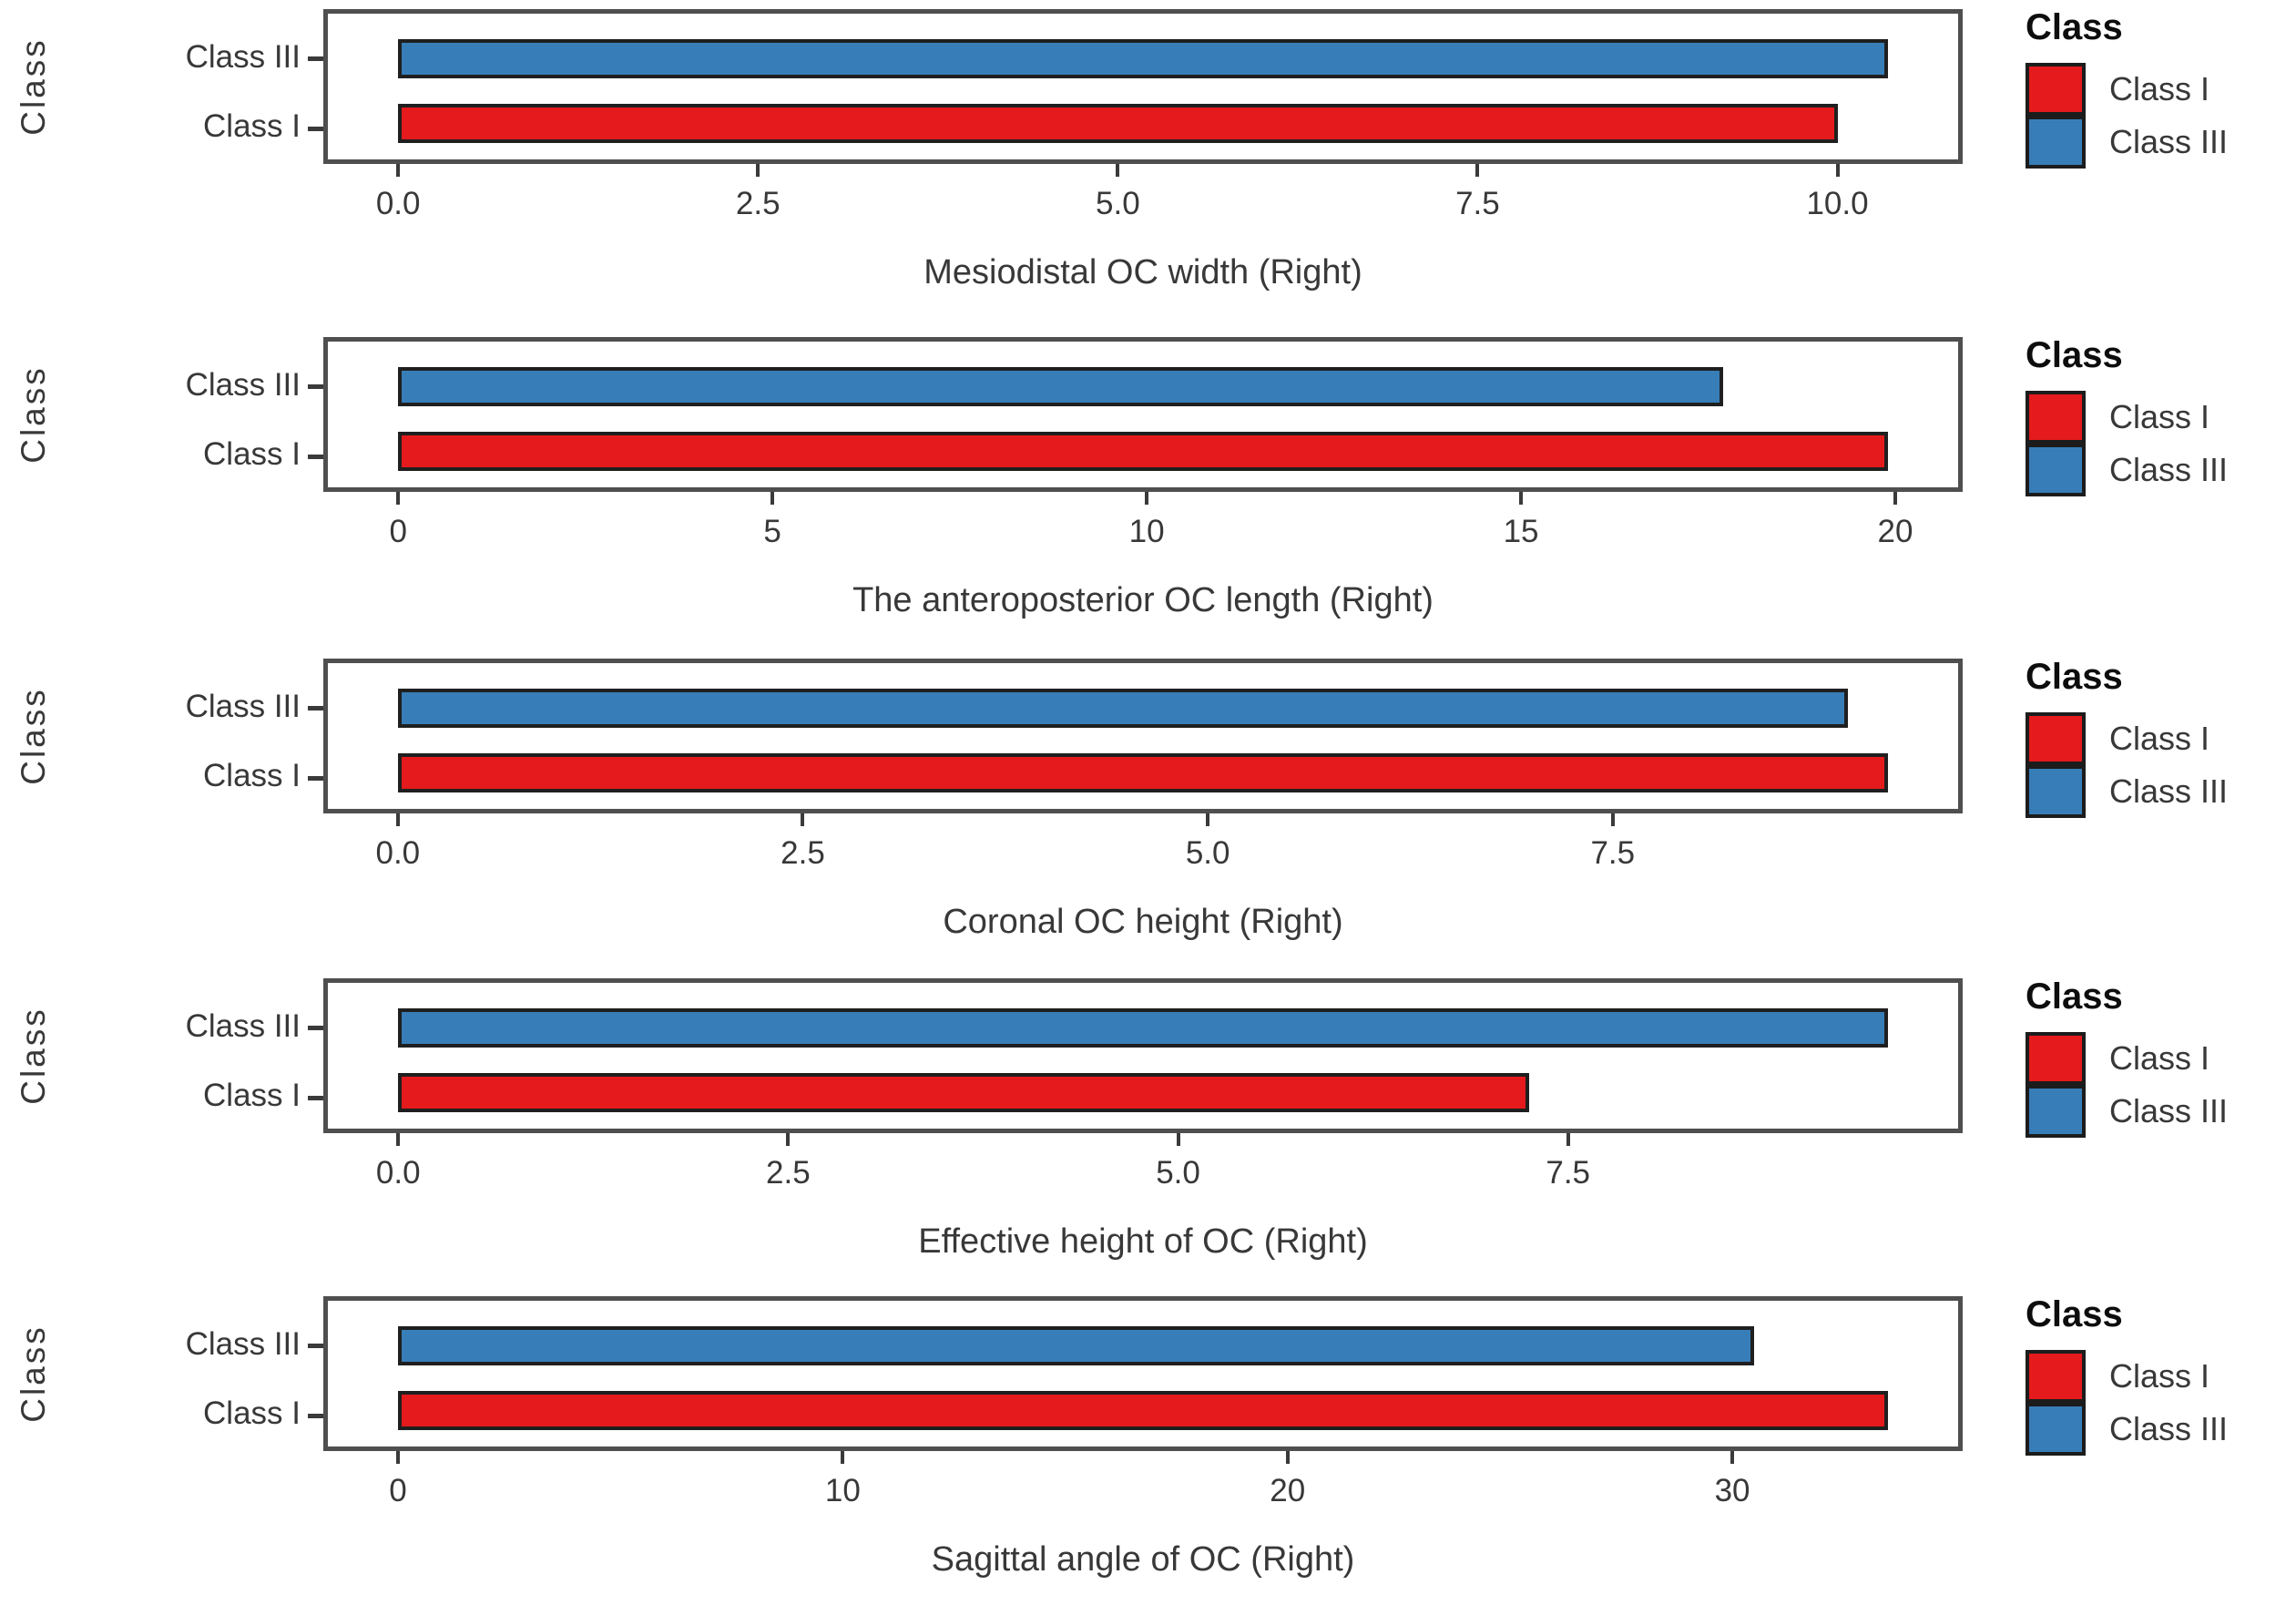 Image resolution: width=2296 pixels, height=1605 pixels. Describe the element at coordinates (1143, 922) in the screenshot. I see `x-axis-title: Coronal OC height (Right)` at that location.